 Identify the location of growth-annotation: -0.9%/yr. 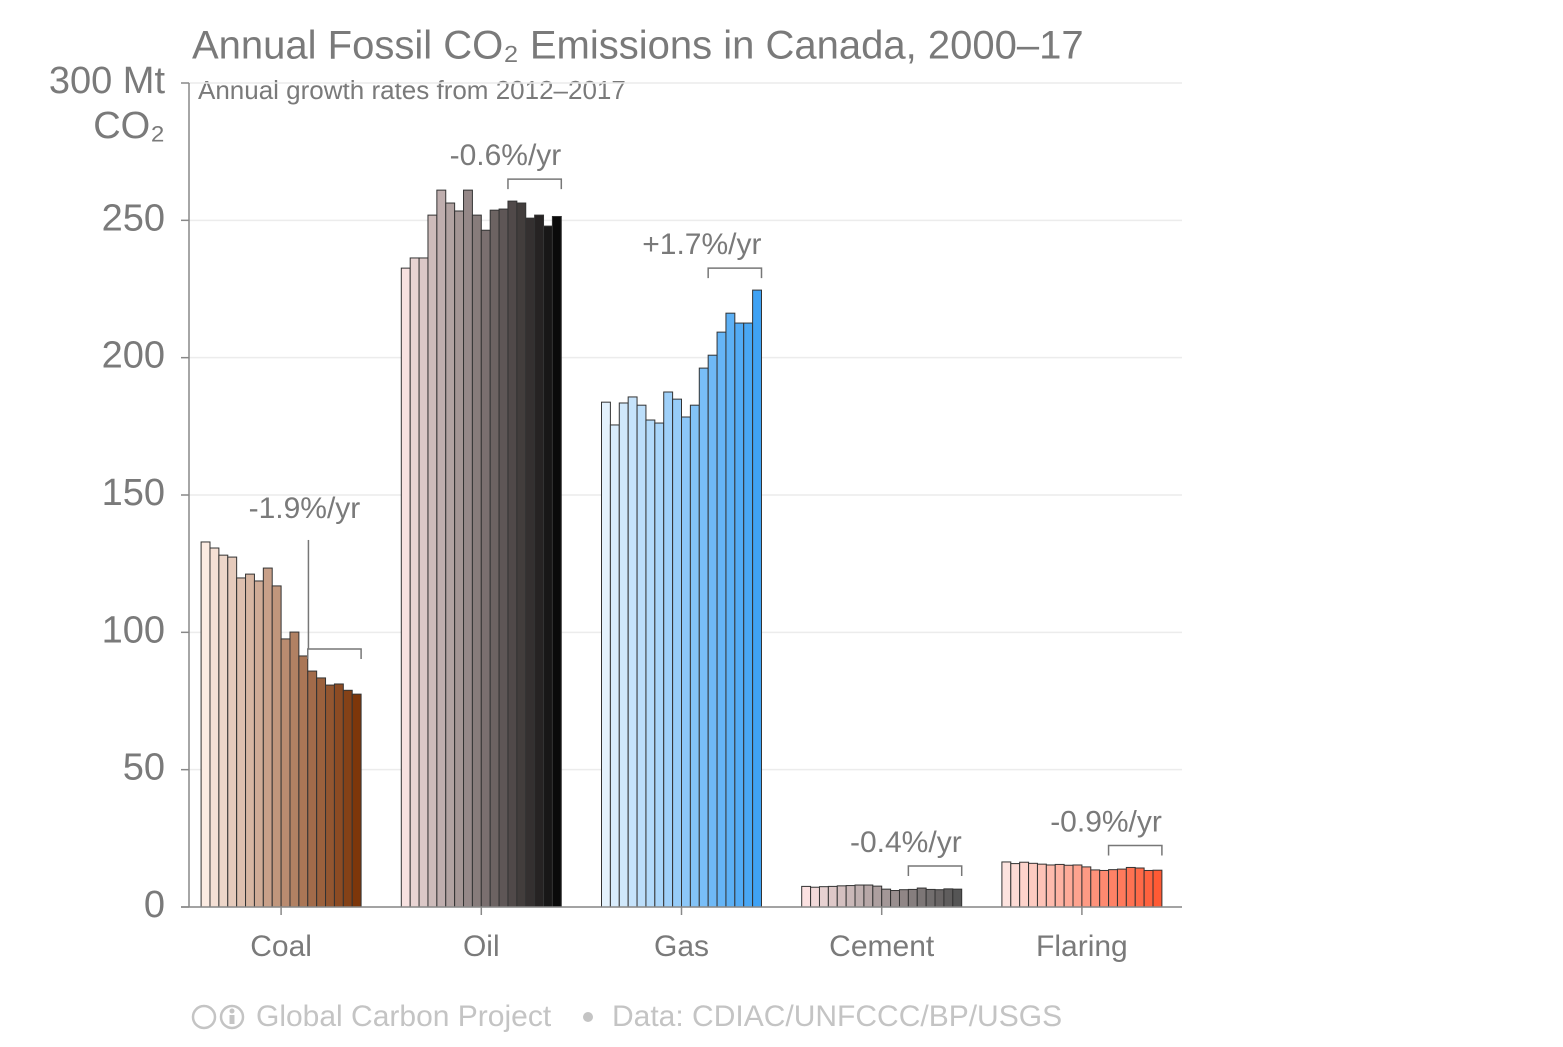
(1106, 821).